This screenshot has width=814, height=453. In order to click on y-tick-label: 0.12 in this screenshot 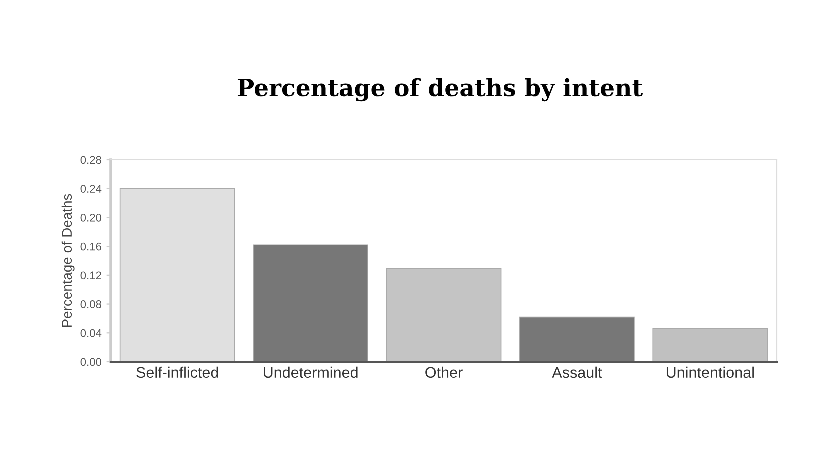, I will do `click(91, 276)`.